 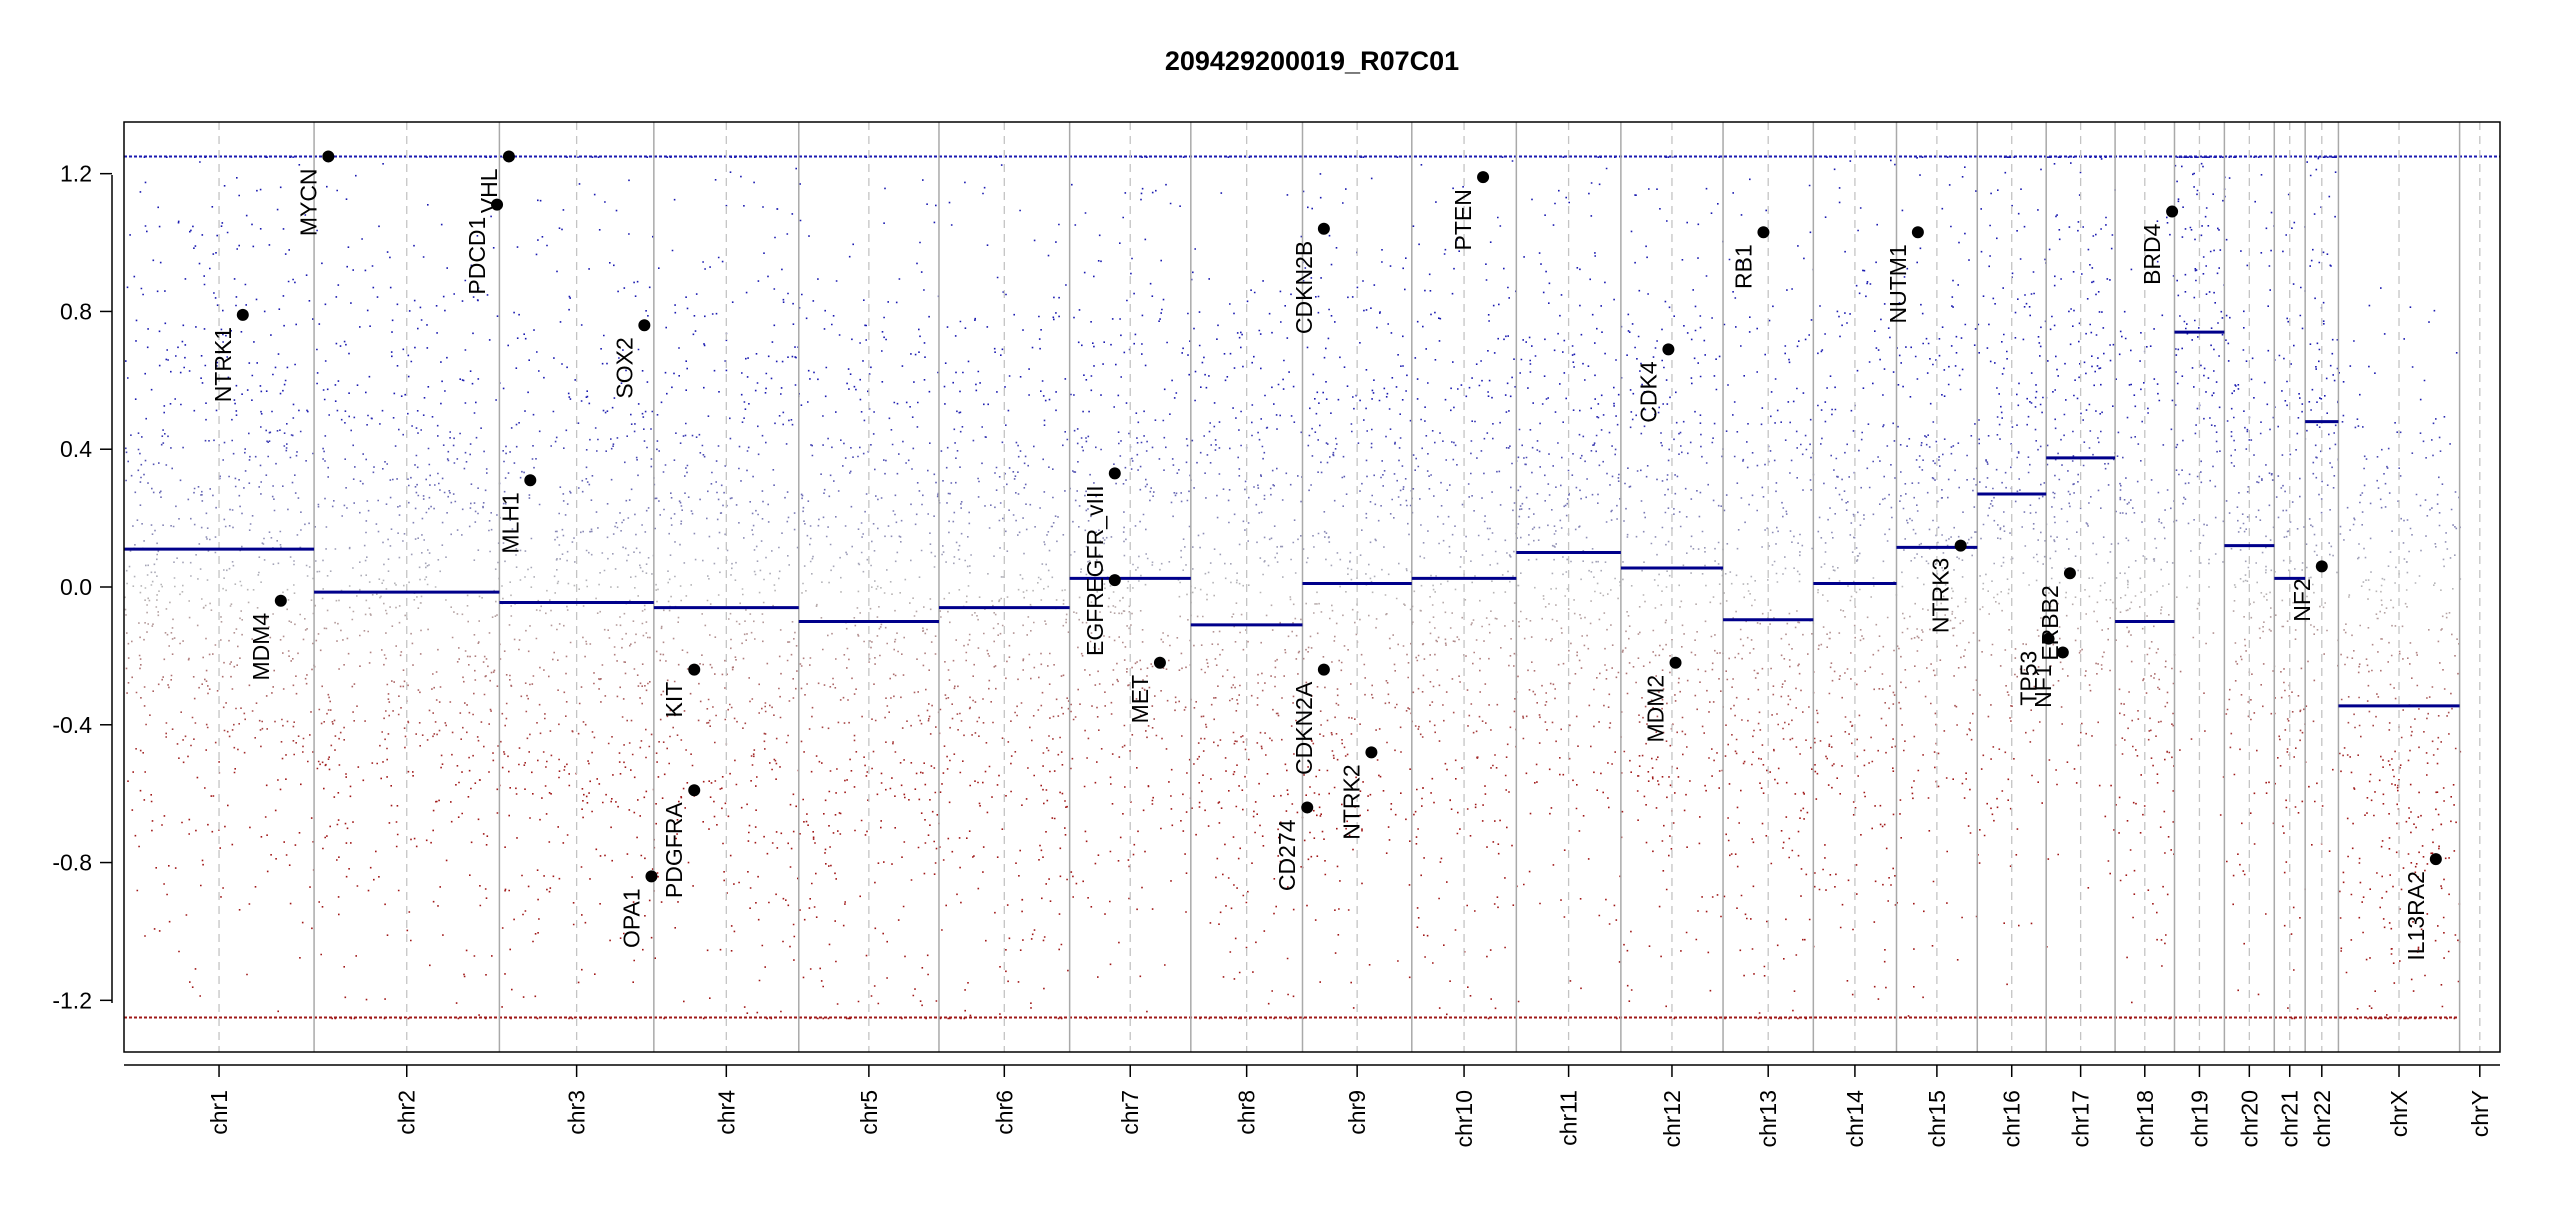 I want to click on gene-point-ntrk1, so click(x=242, y=314).